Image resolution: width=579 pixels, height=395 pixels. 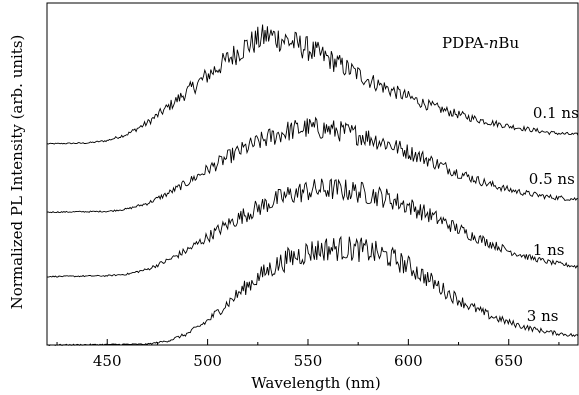 What do you see at coordinates (543, 316) in the screenshot?
I see `series-annotation: 3 ns` at bounding box center [543, 316].